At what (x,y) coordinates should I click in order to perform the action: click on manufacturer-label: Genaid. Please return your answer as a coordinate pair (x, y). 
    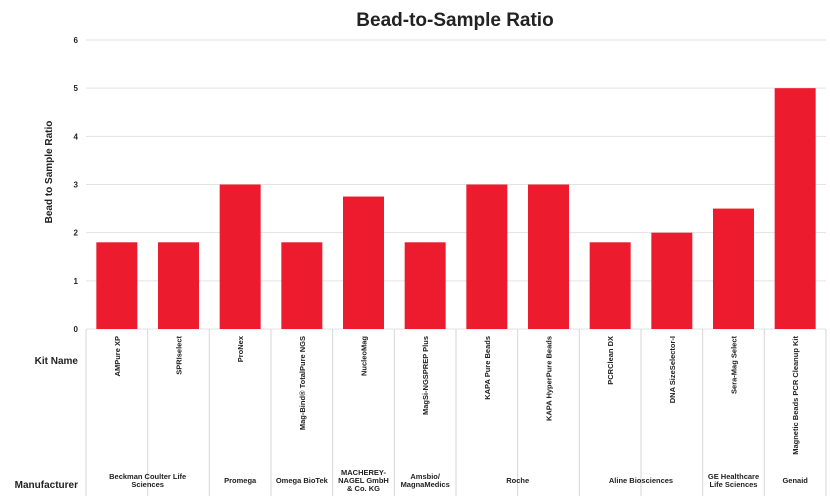
    Looking at the image, I should click on (795, 480).